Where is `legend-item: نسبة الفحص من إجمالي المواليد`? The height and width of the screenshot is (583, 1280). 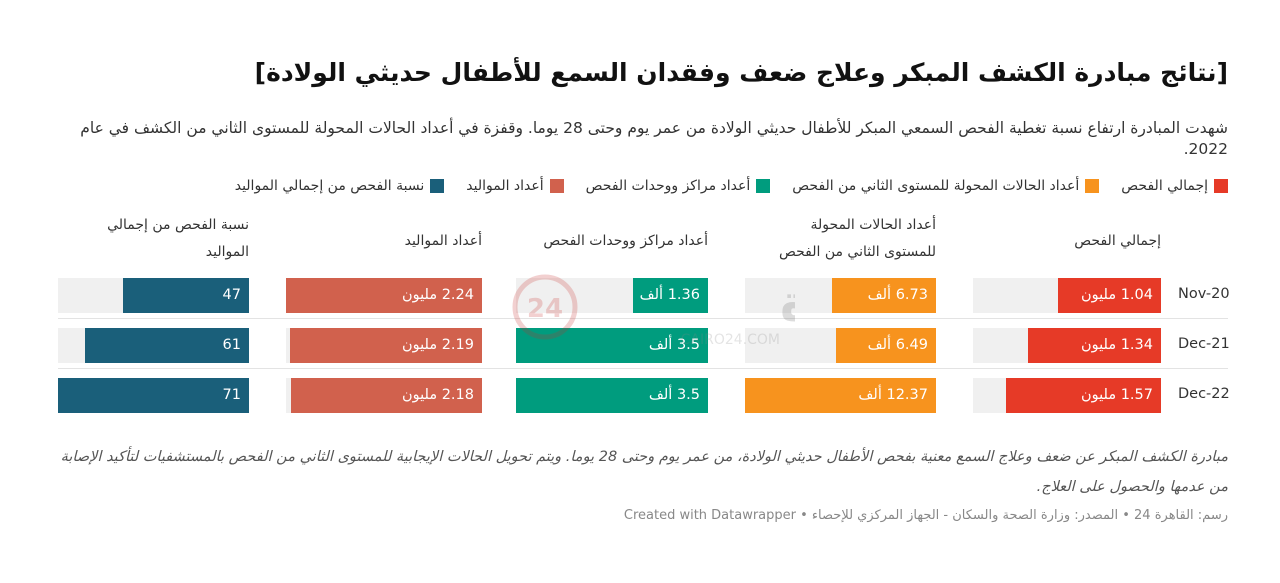
legend-item: نسبة الفحص من إجمالي المواليد is located at coordinates (340, 186).